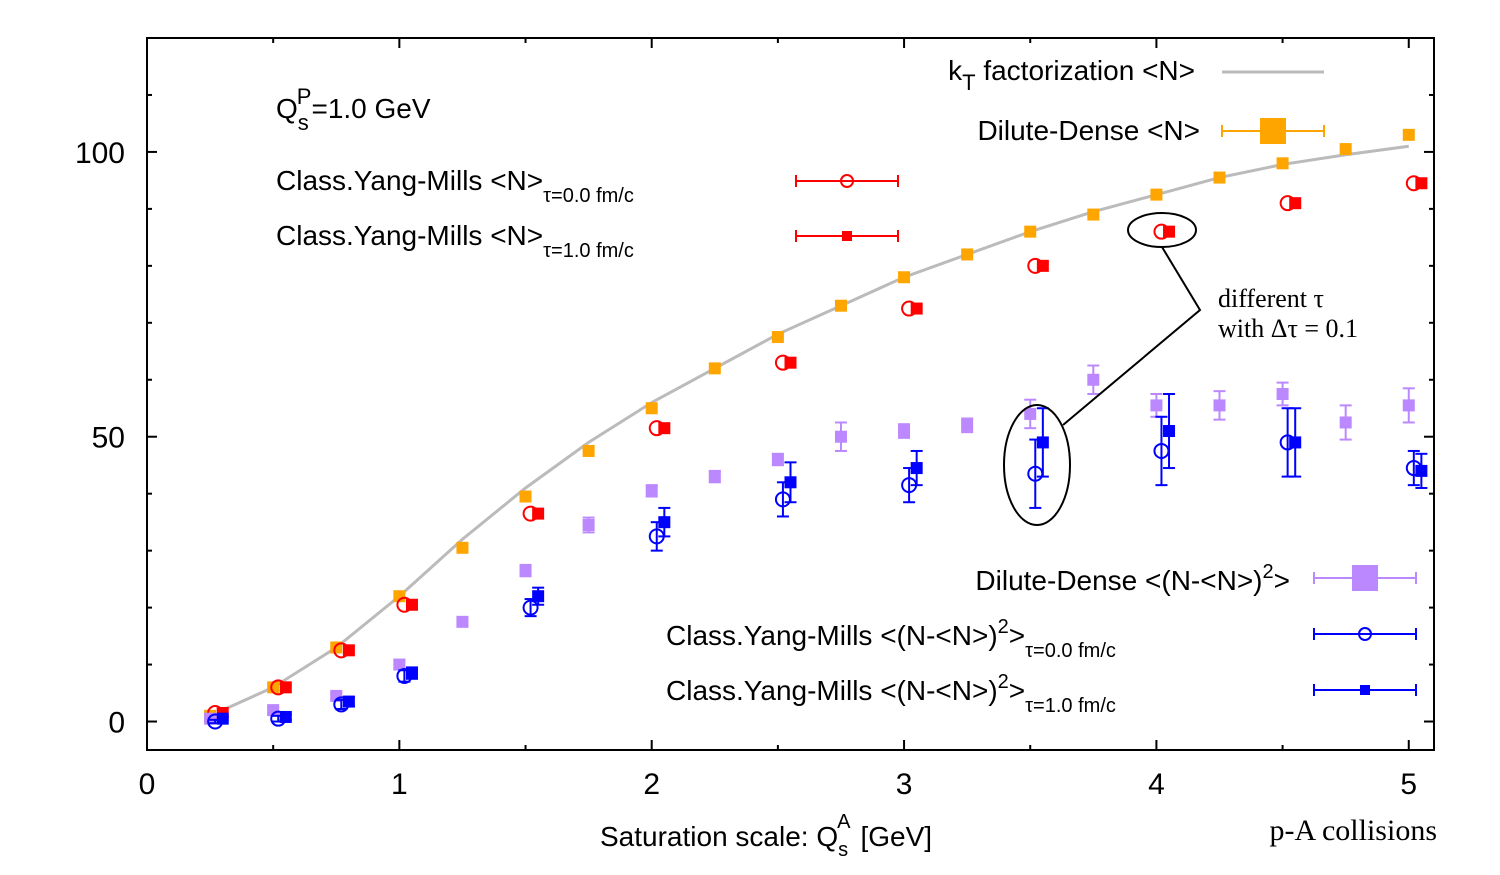 Image resolution: width=1500 pixels, height=875 pixels. What do you see at coordinates (847, 236) in the screenshot?
I see `legend-cym1-marker` at bounding box center [847, 236].